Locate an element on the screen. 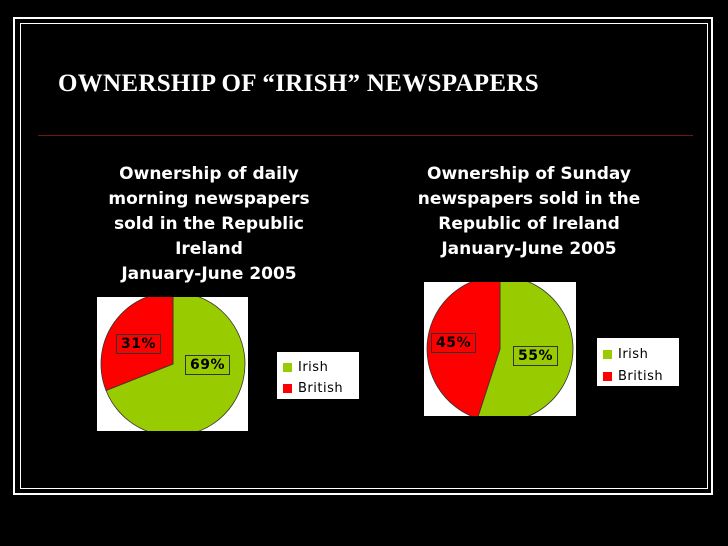 Image resolution: width=728 pixels, height=546 pixels. chart-1-title-line: sold in the Republic is located at coordinates (209, 224).